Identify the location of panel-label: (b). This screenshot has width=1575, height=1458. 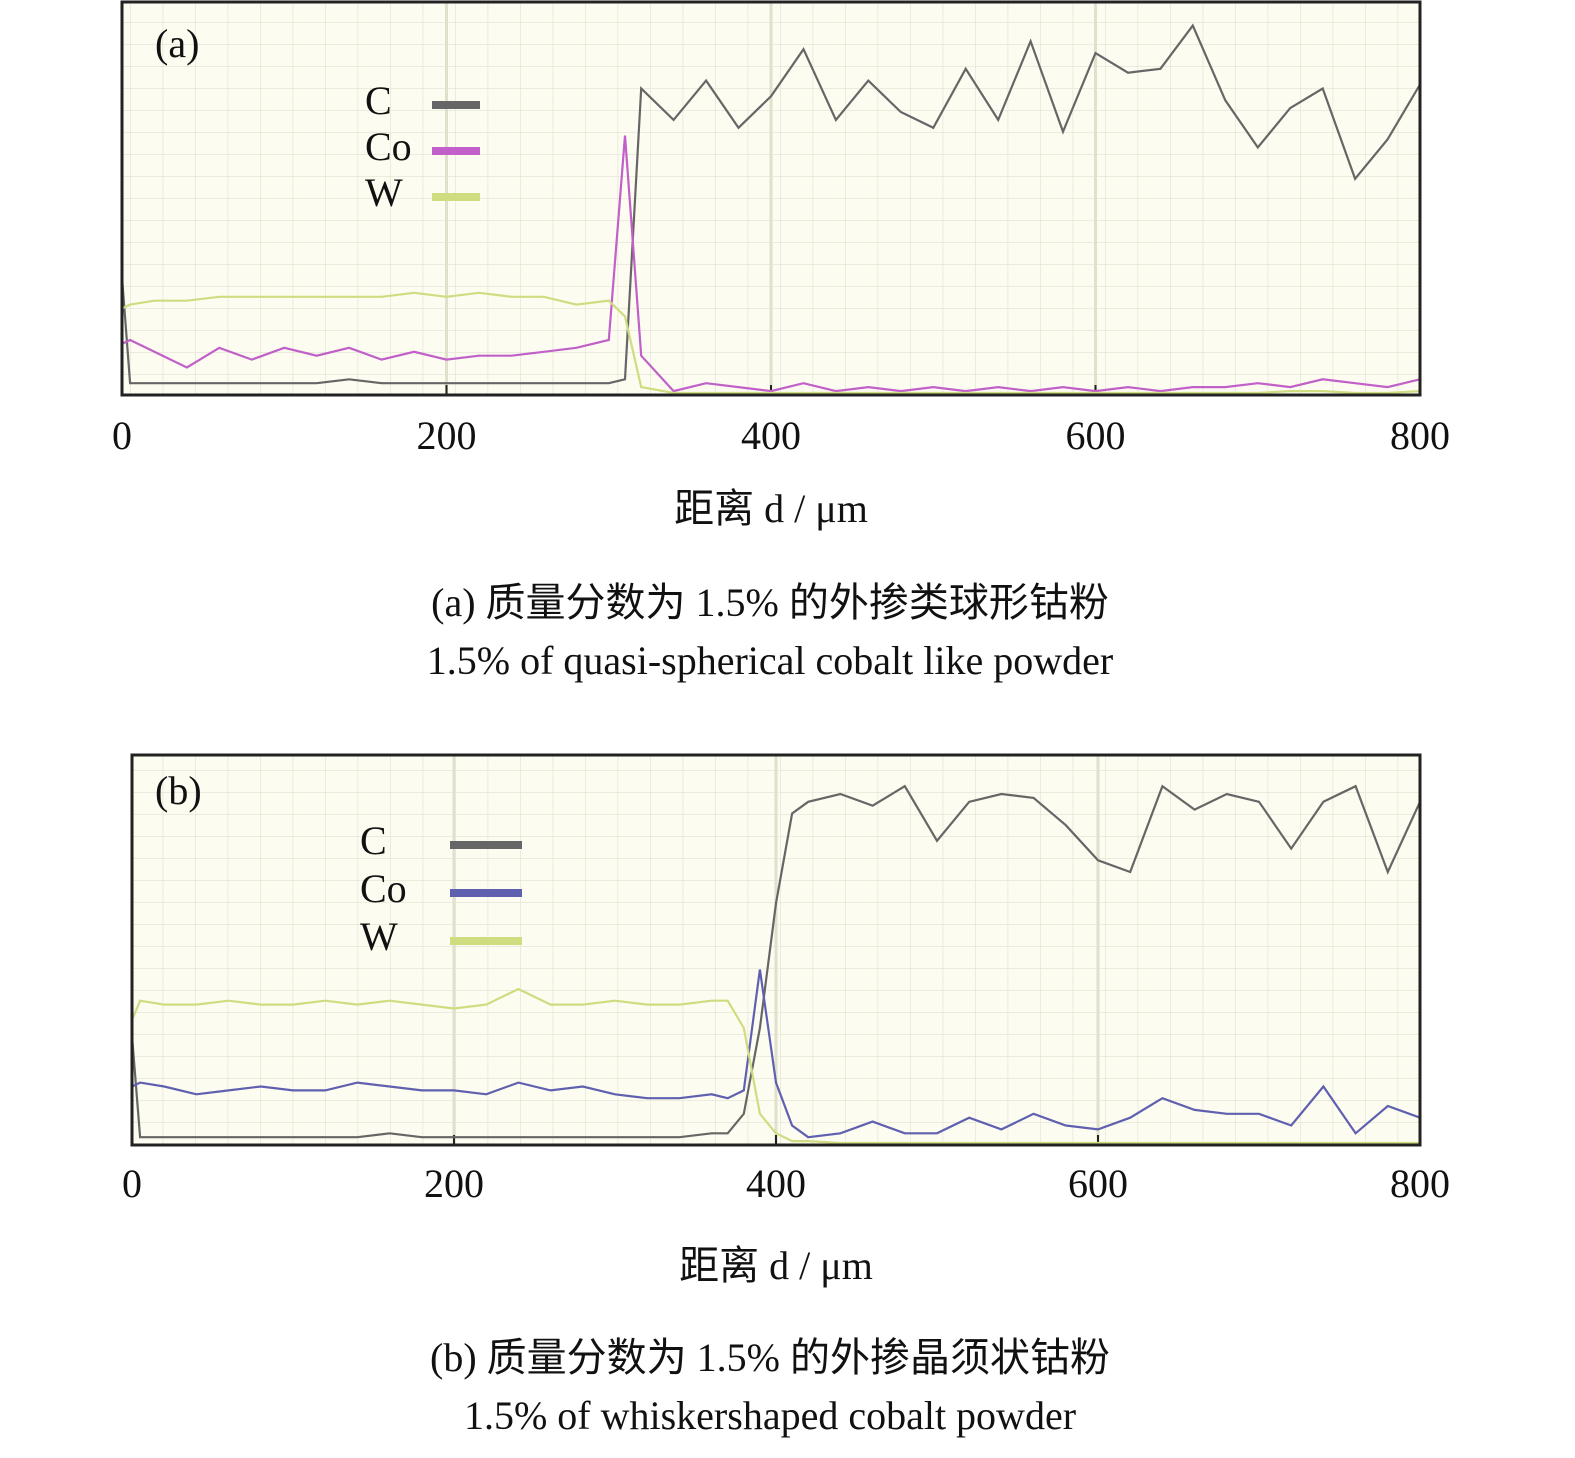
(178, 790).